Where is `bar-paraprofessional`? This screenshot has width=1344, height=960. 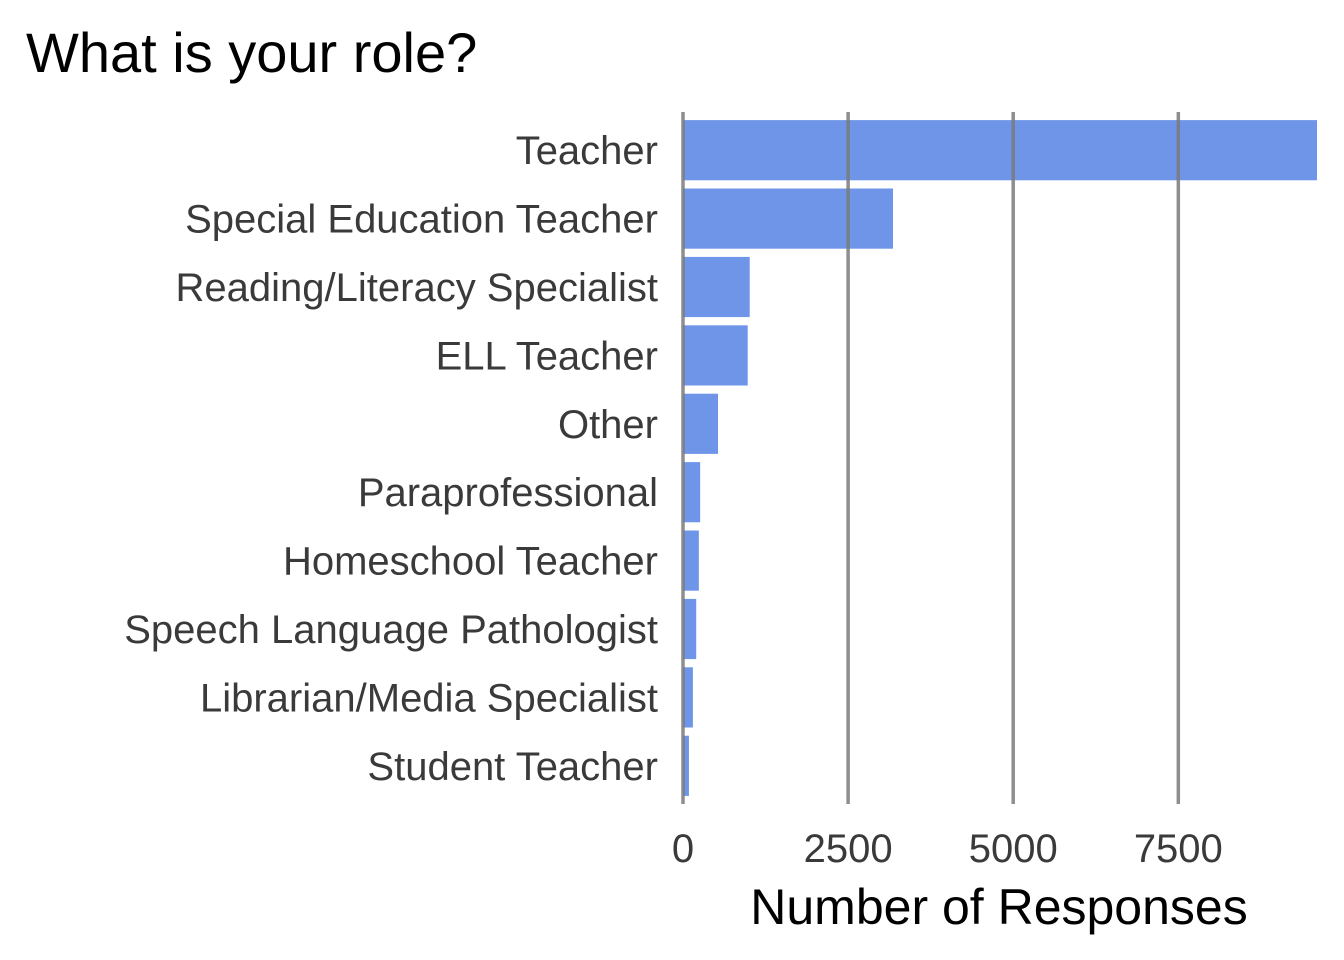 bar-paraprofessional is located at coordinates (692, 492).